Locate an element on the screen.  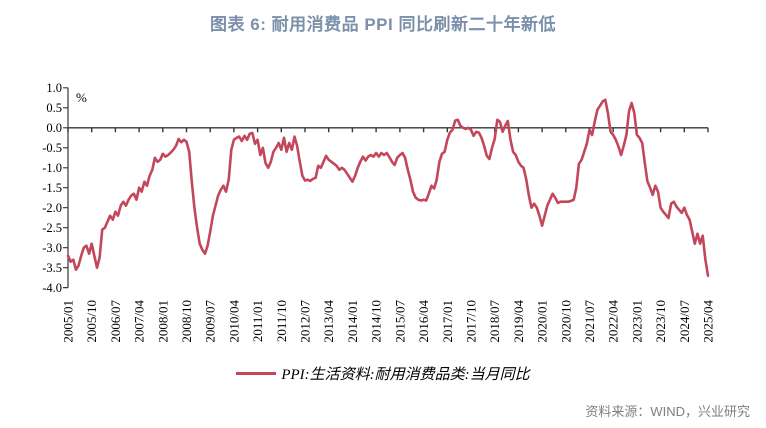
x-tick-label: 2017/01 is located at coordinates (447, 321).